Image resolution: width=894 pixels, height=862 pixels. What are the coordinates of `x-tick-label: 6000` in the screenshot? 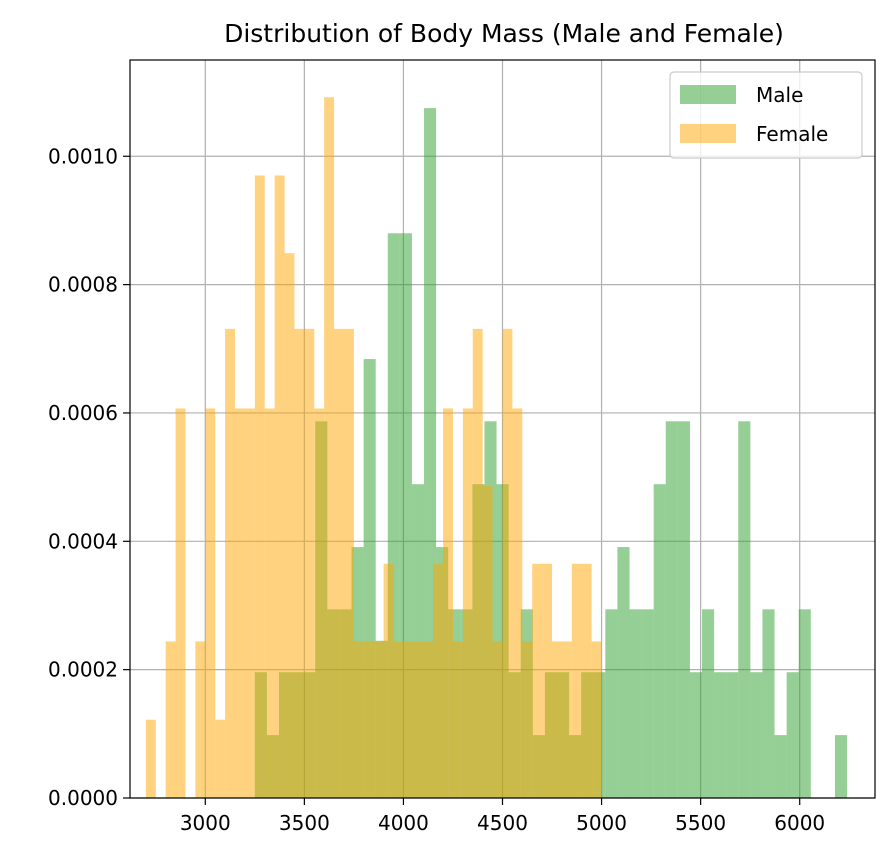 It's located at (799, 823).